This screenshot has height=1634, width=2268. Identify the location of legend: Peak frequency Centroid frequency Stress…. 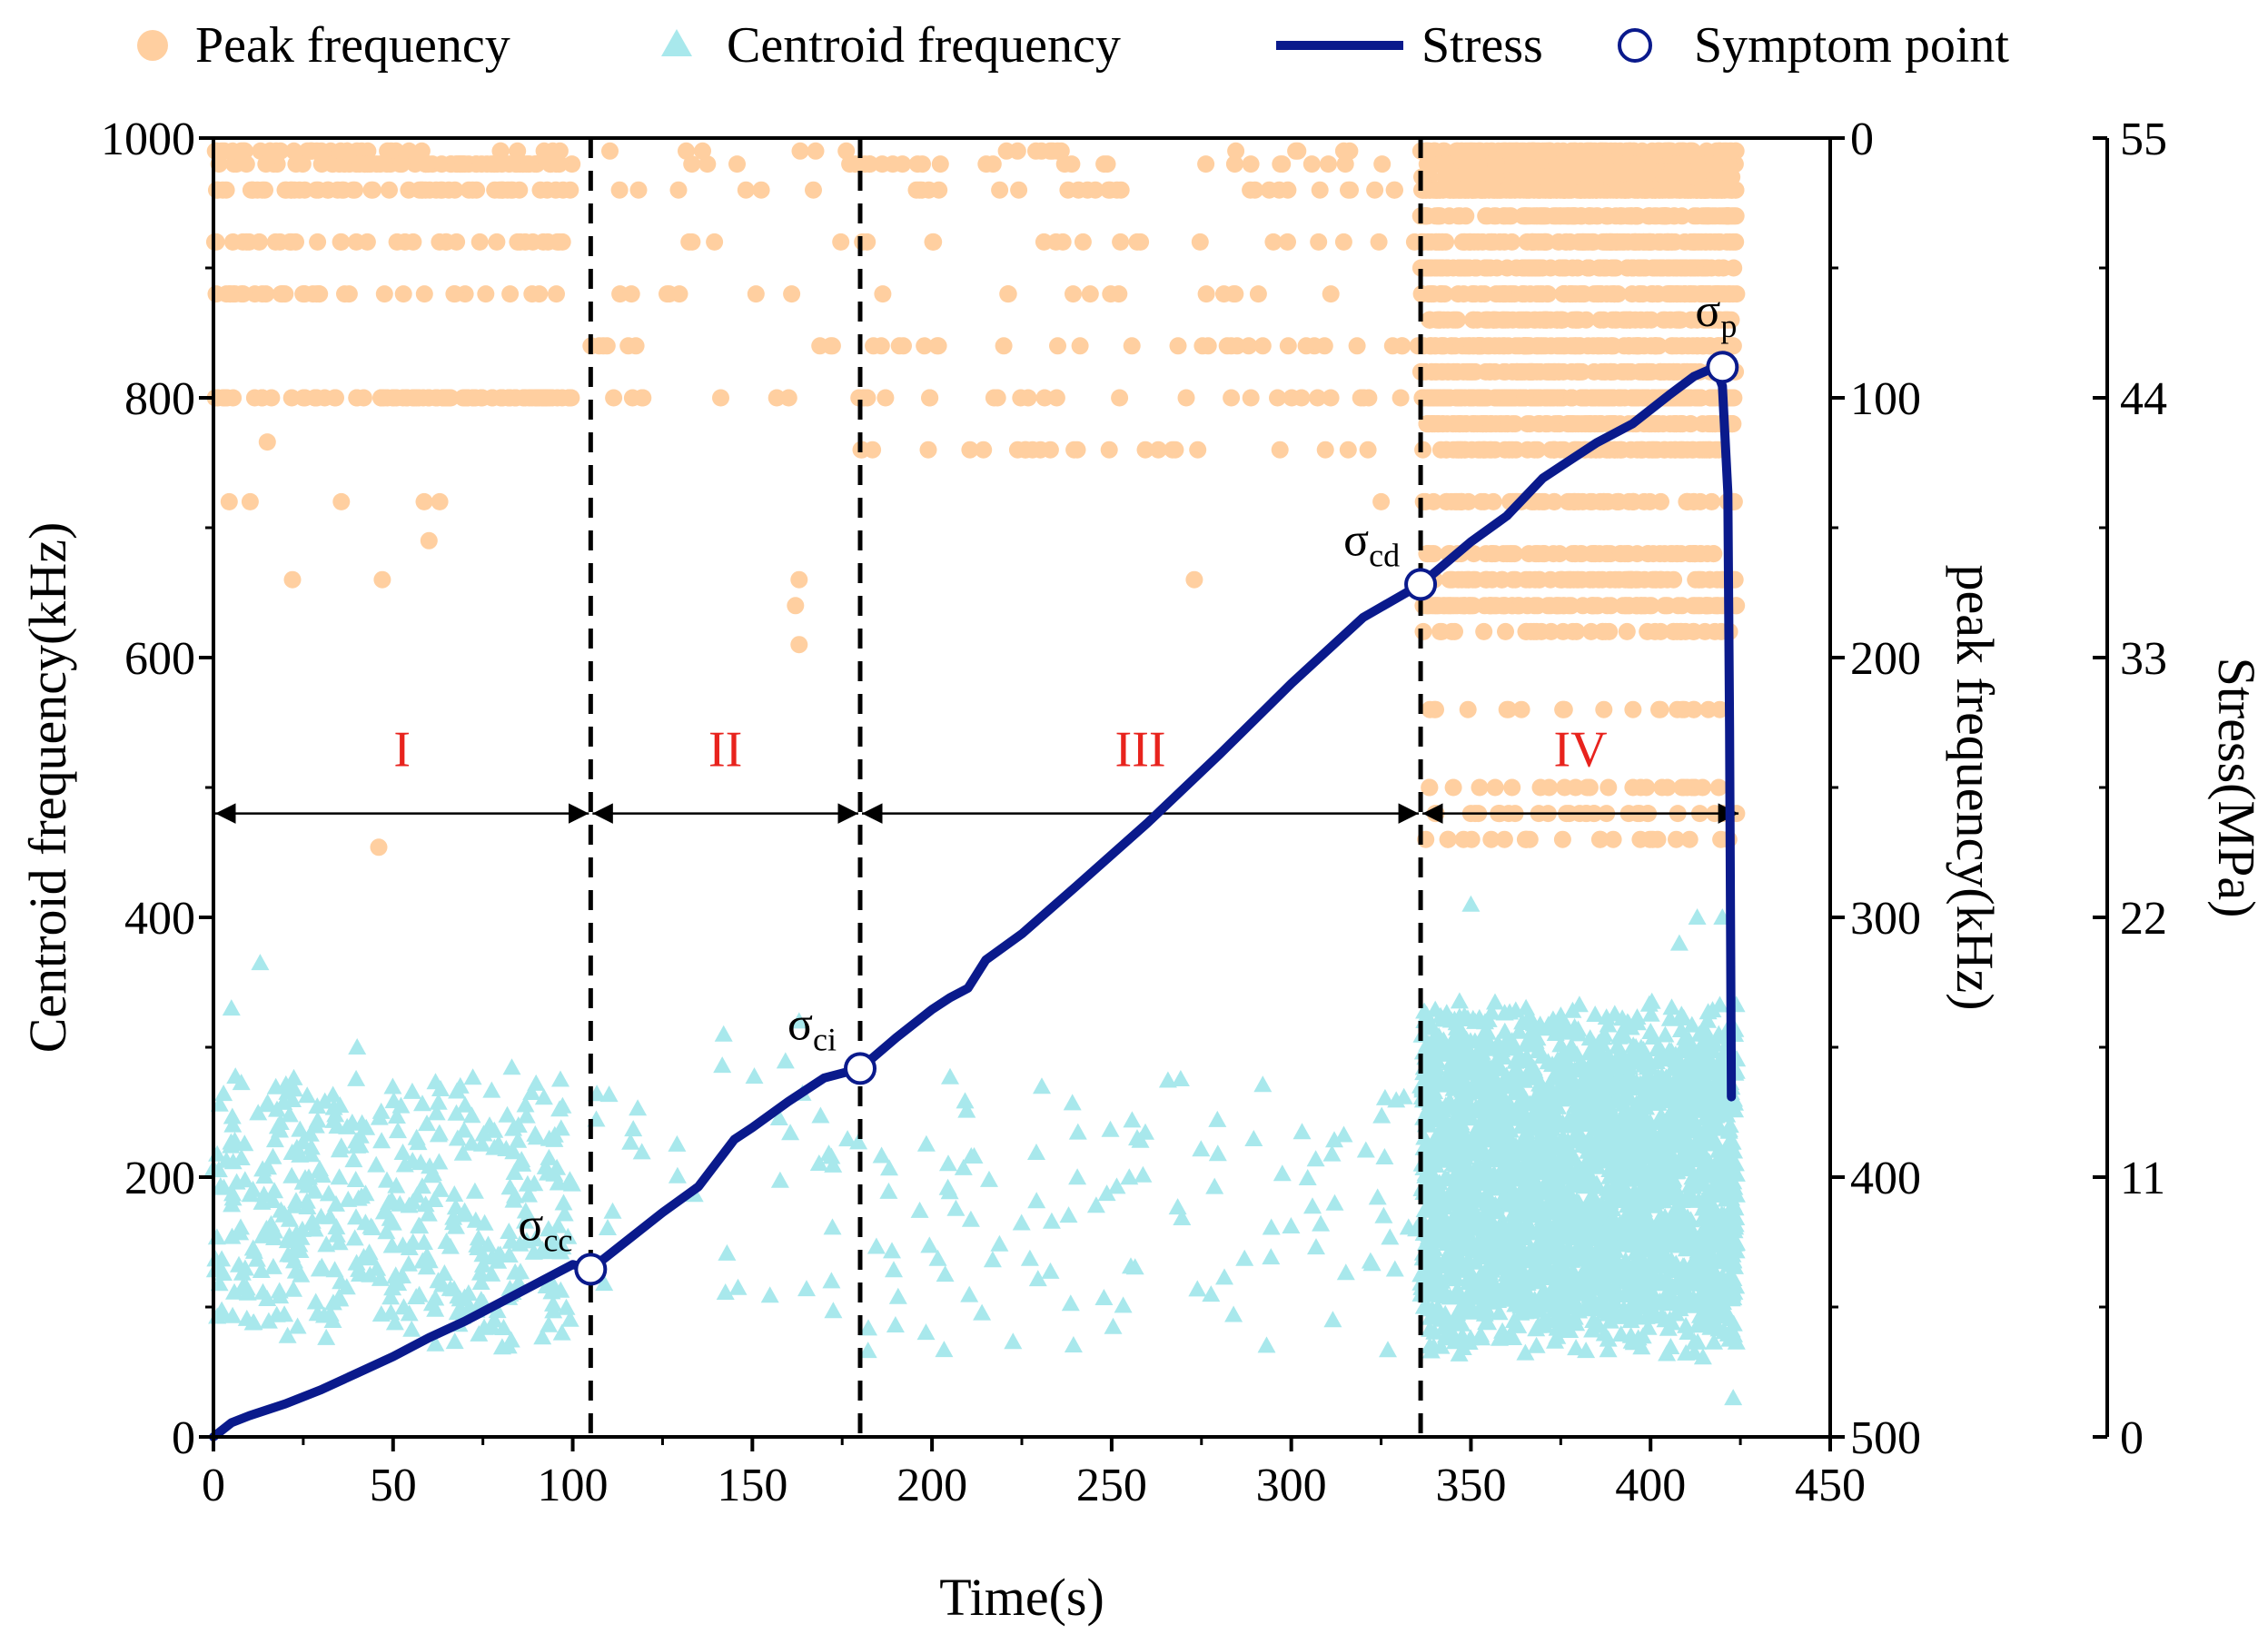
(1073, 45).